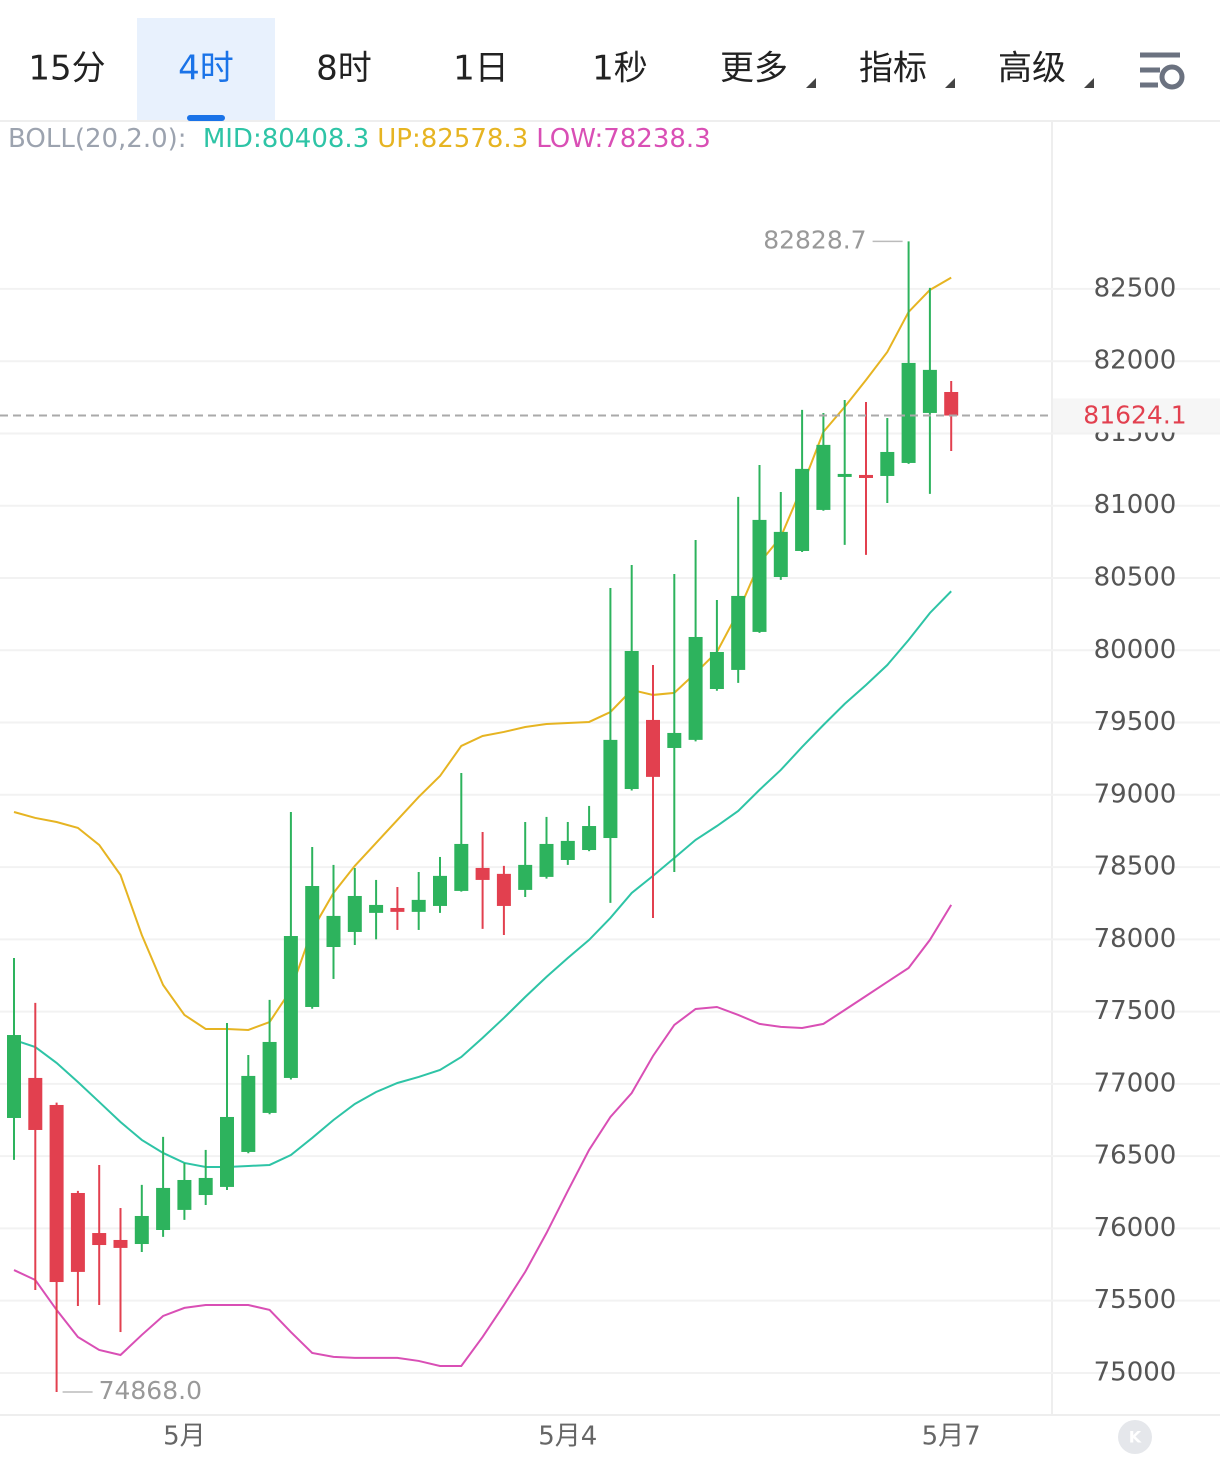 The height and width of the screenshot is (1462, 1220). I want to click on legend-name: LOW:, so click(569, 139).